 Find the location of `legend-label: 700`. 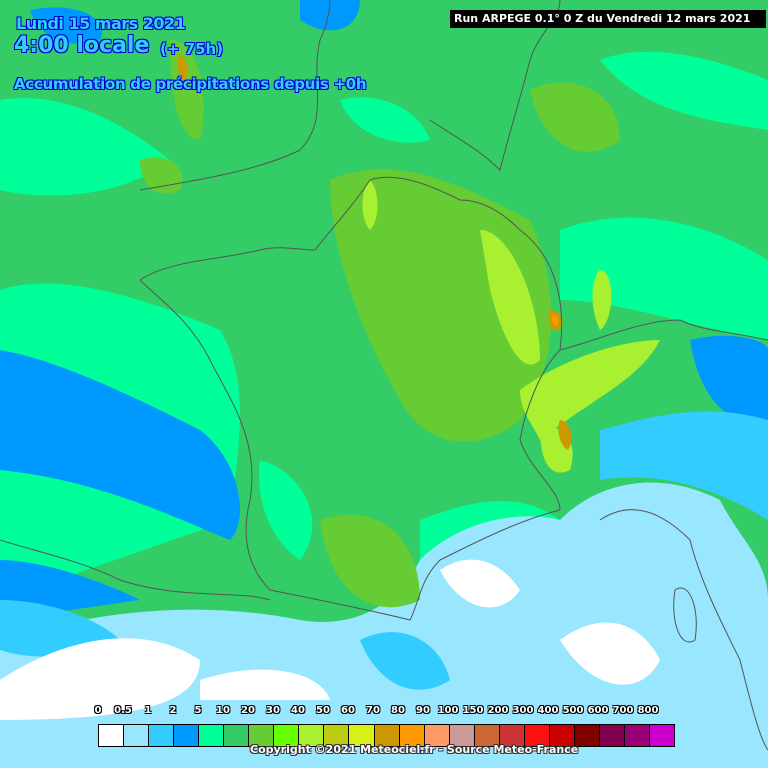

legend-label: 700 is located at coordinates (623, 710).